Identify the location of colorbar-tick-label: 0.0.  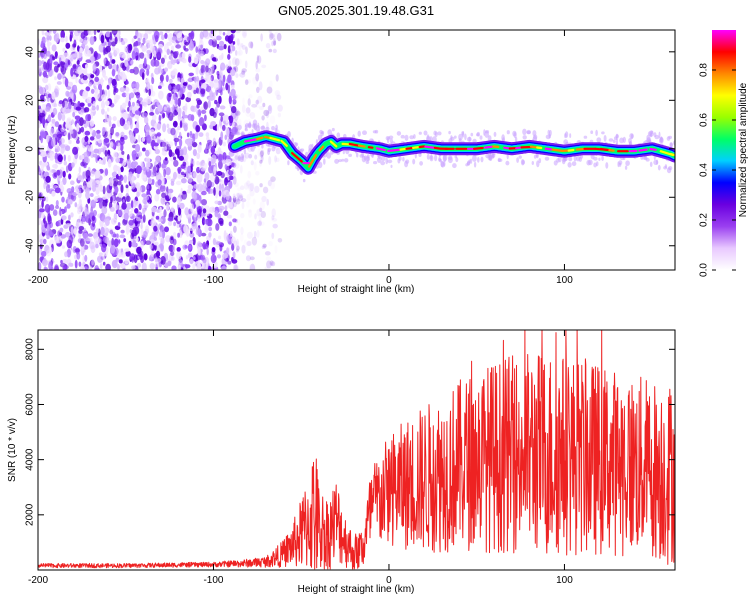
(704, 270).